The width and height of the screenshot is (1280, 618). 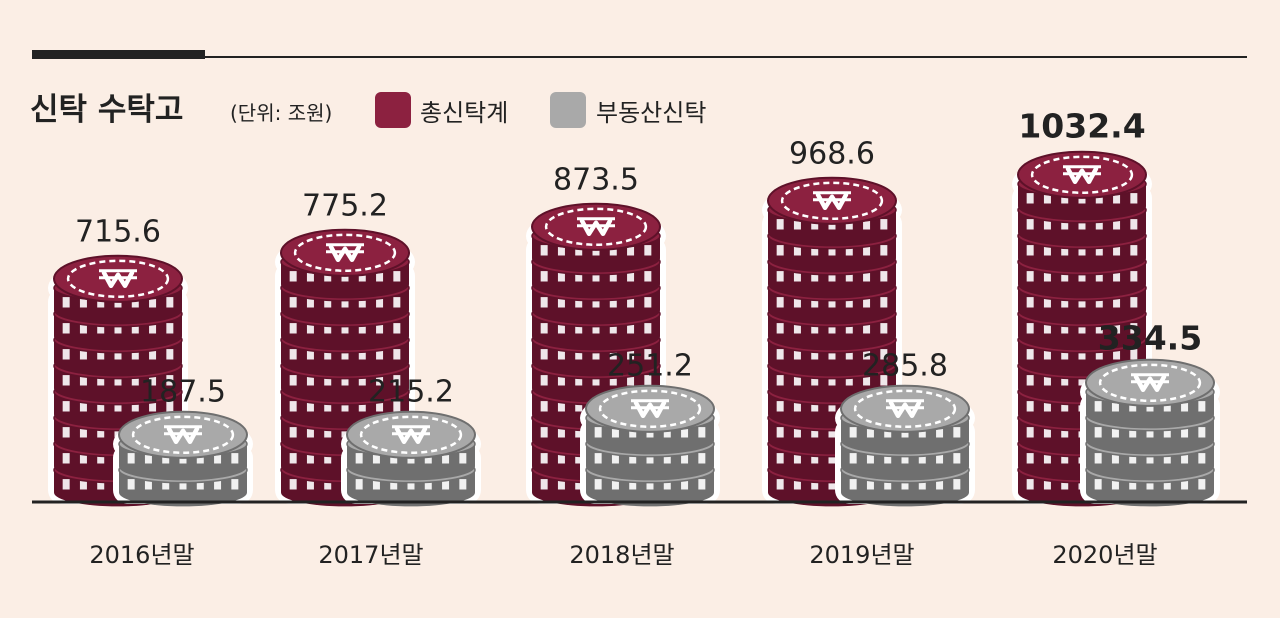 I want to click on category-label: 2017년말, so click(x=370, y=555).